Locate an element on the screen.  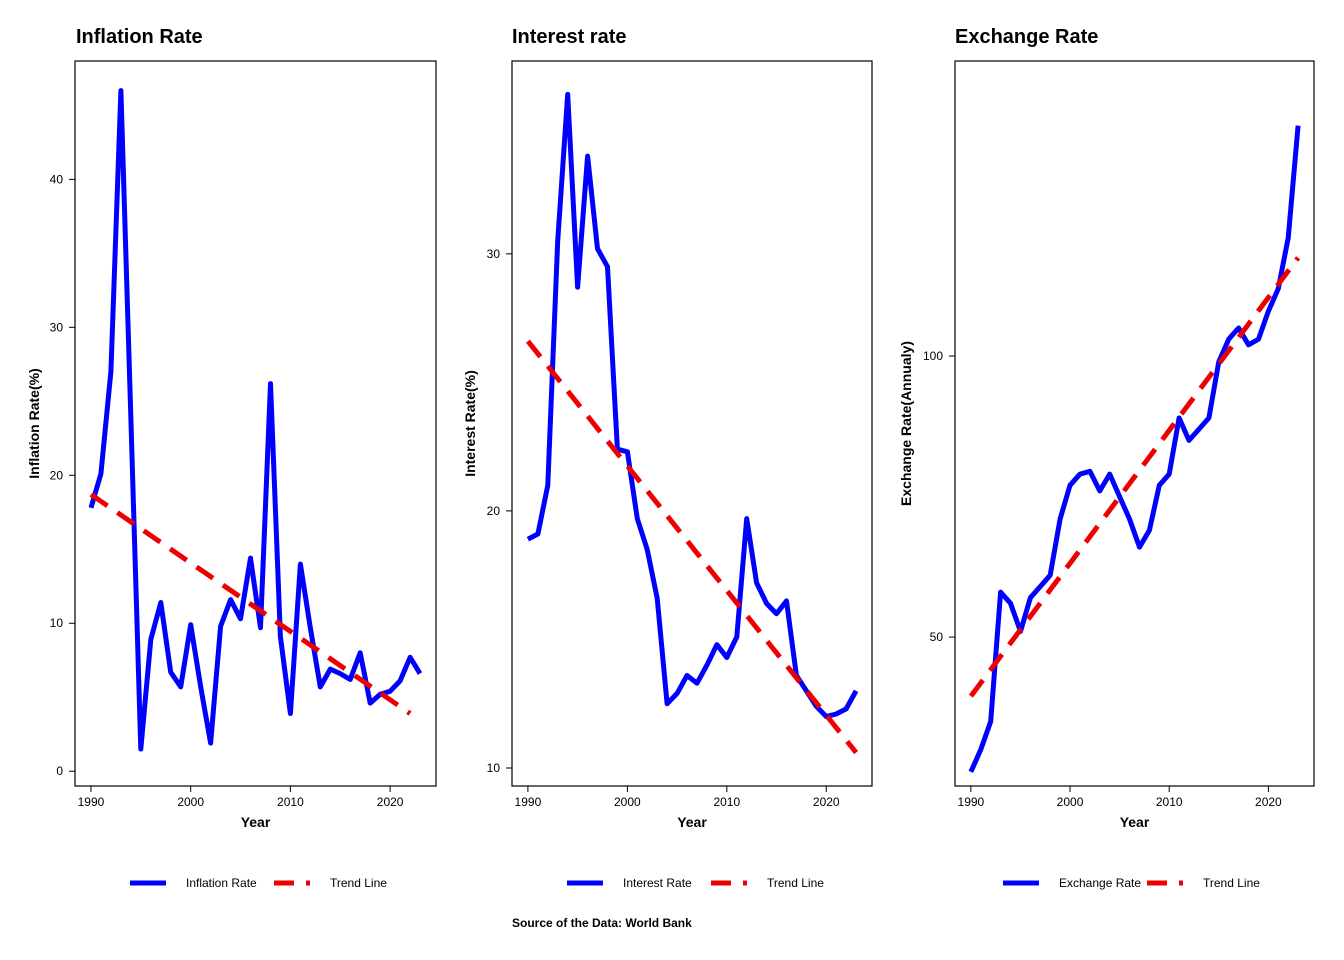
y-tick-label: 100 is located at coordinates (933, 356).